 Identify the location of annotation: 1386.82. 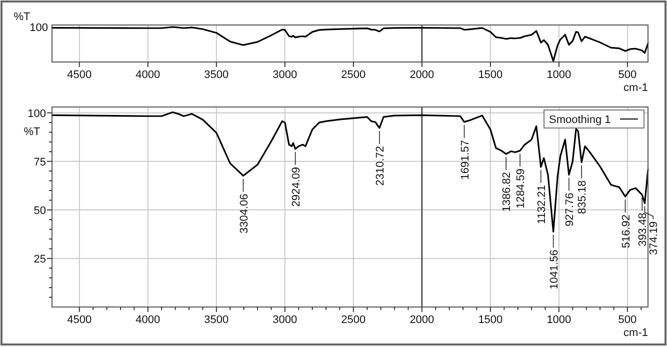
(507, 192).